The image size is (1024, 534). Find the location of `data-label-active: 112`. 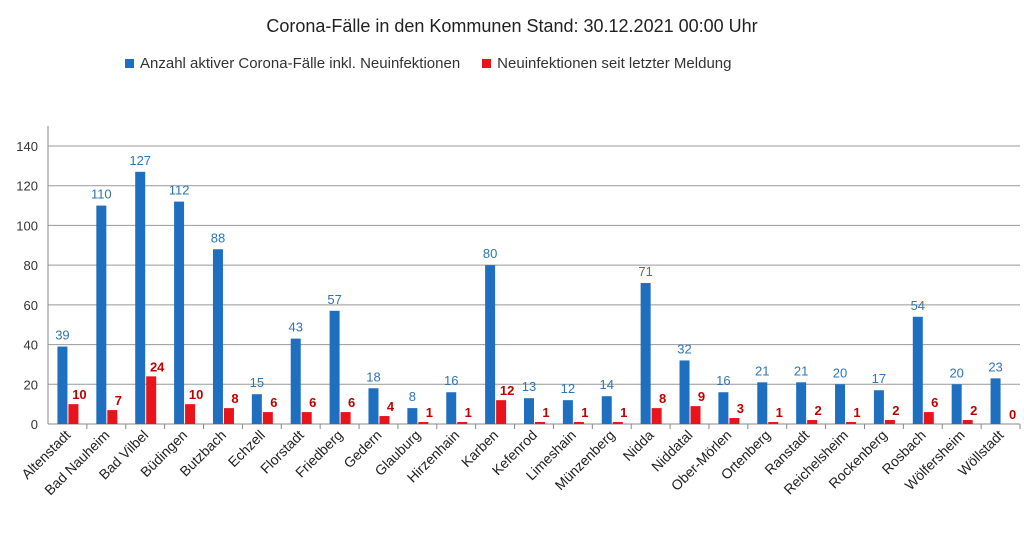

data-label-active: 112 is located at coordinates (179, 190).